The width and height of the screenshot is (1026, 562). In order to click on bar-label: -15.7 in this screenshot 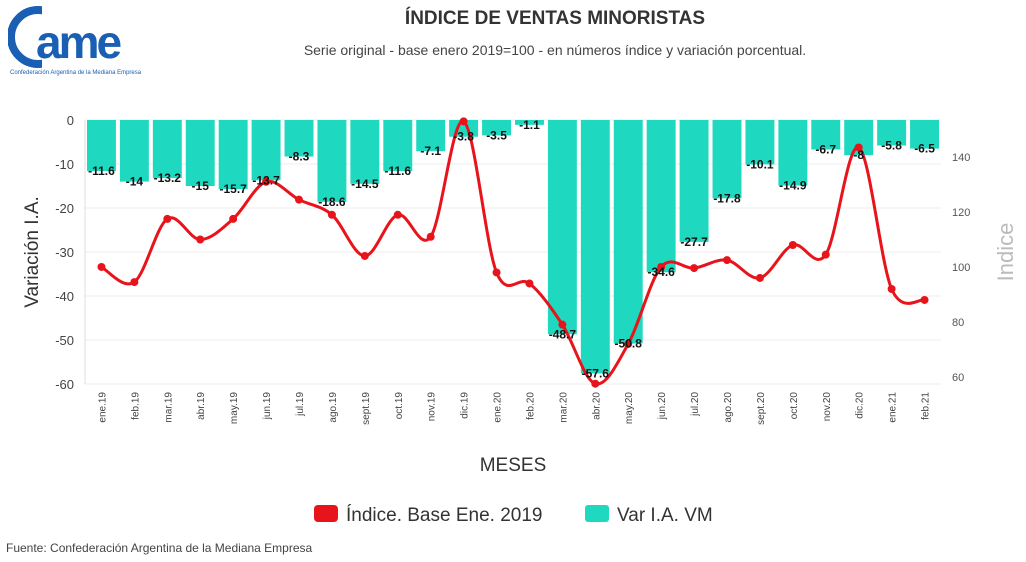, I will do `click(233, 189)`.